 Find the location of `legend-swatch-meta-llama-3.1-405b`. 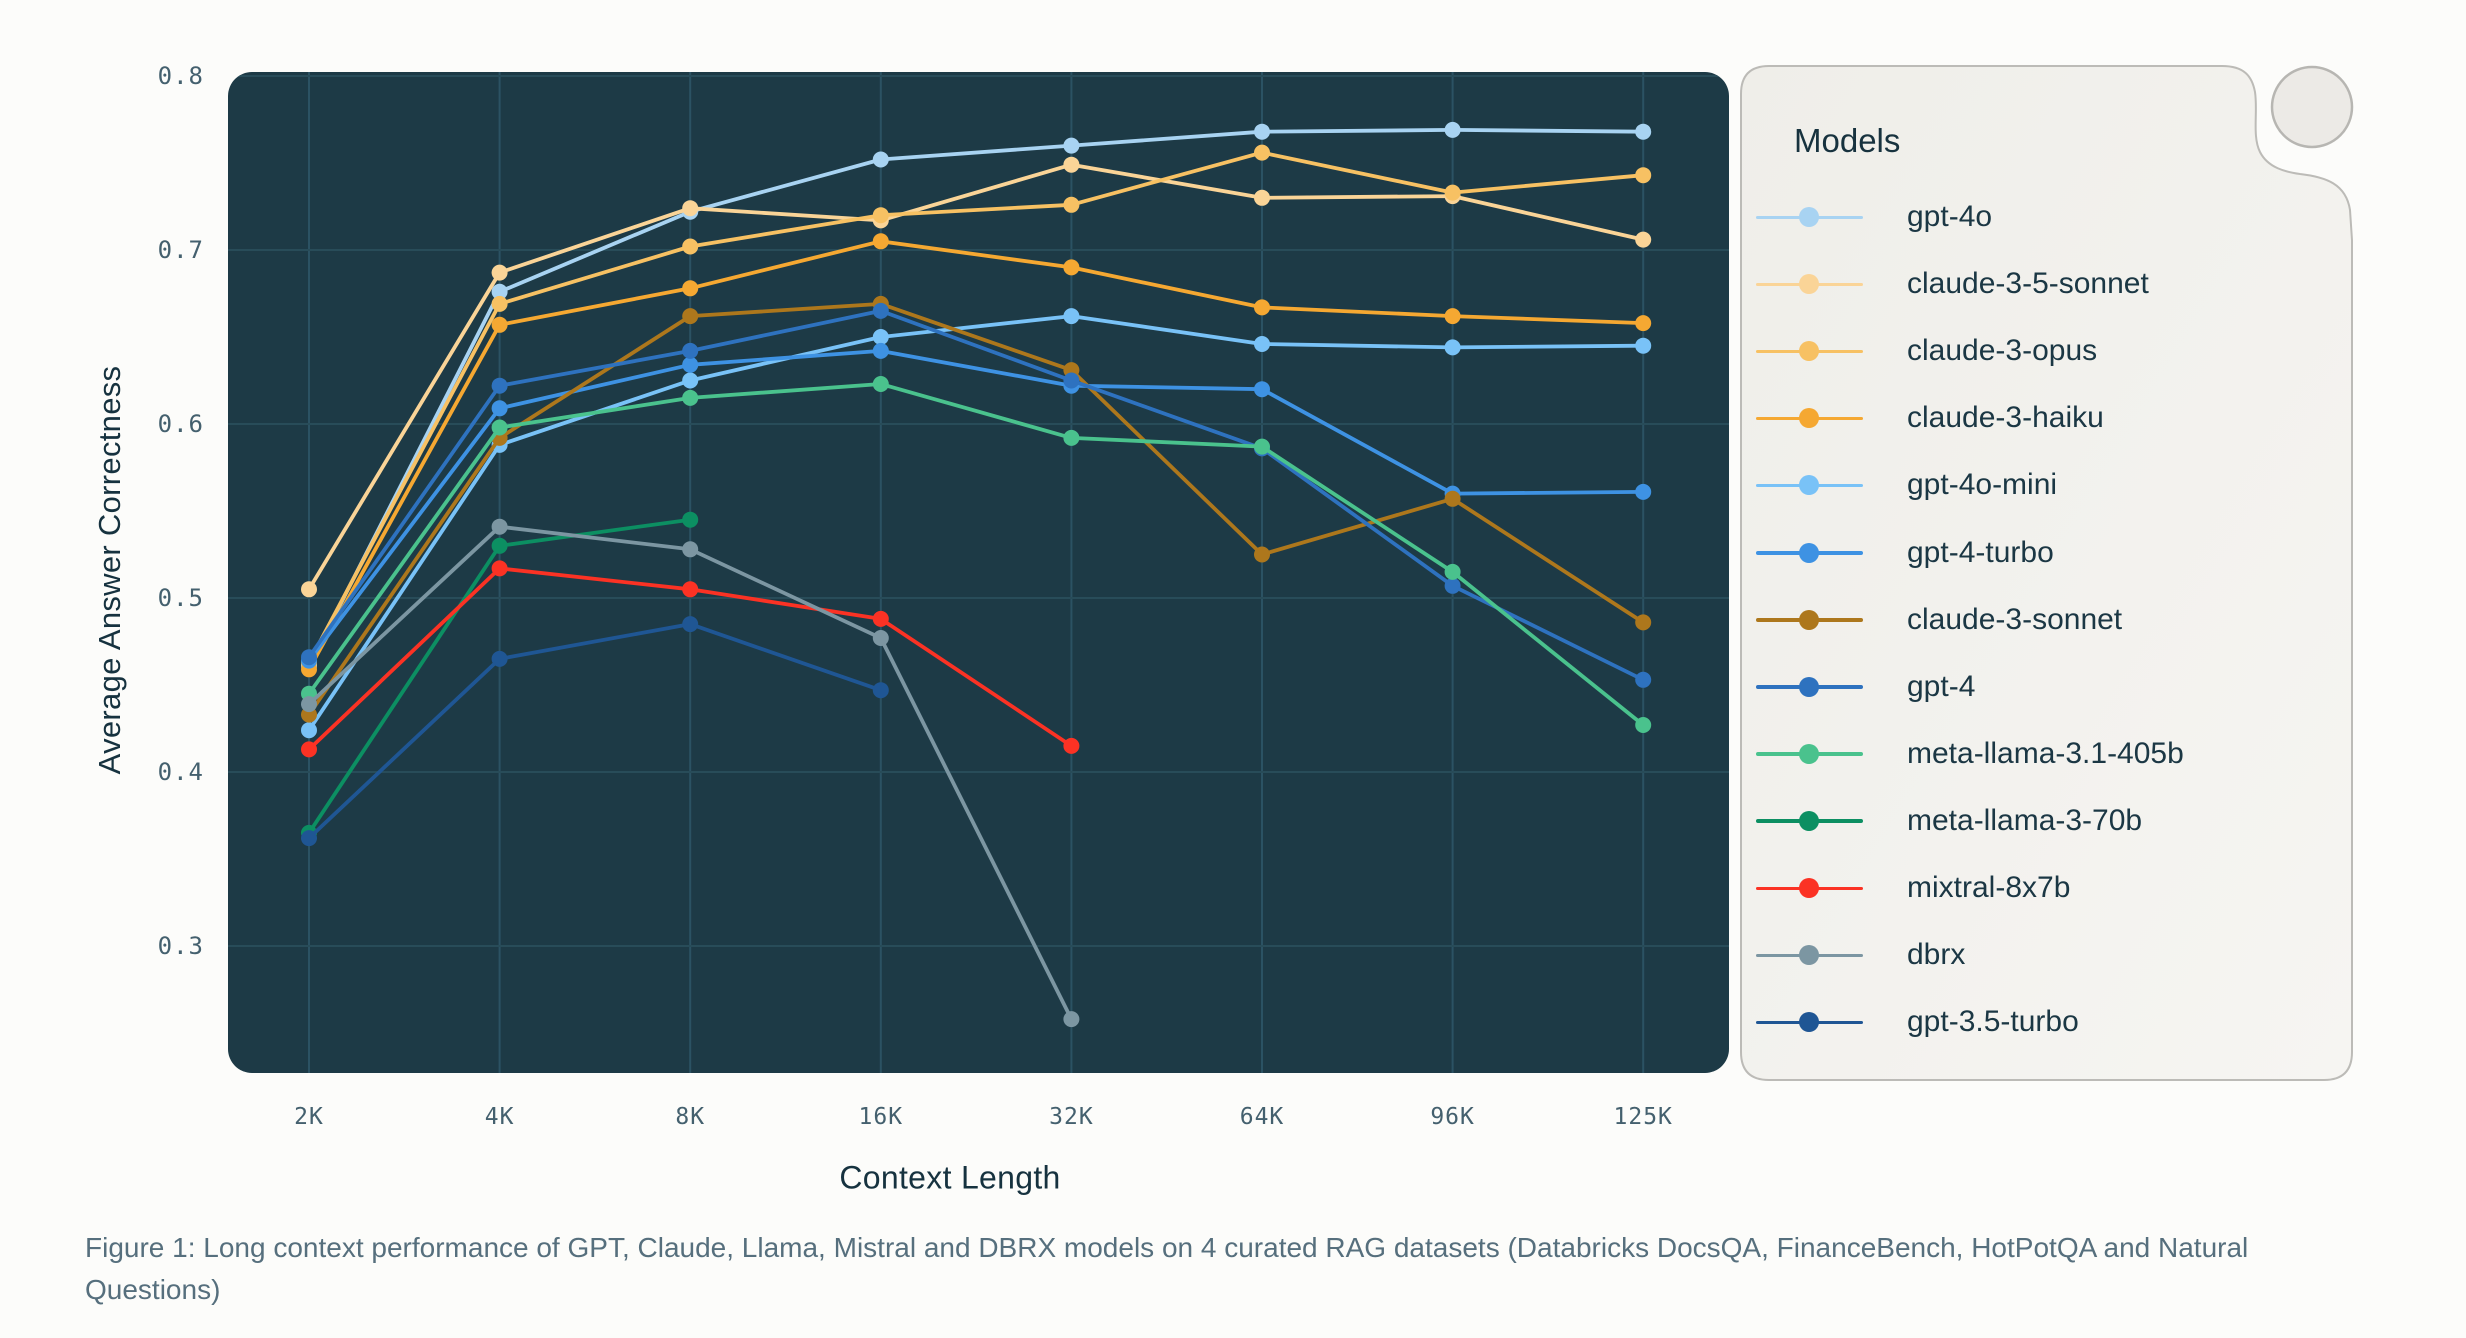

legend-swatch-meta-llama-3.1-405b is located at coordinates (1809, 754).